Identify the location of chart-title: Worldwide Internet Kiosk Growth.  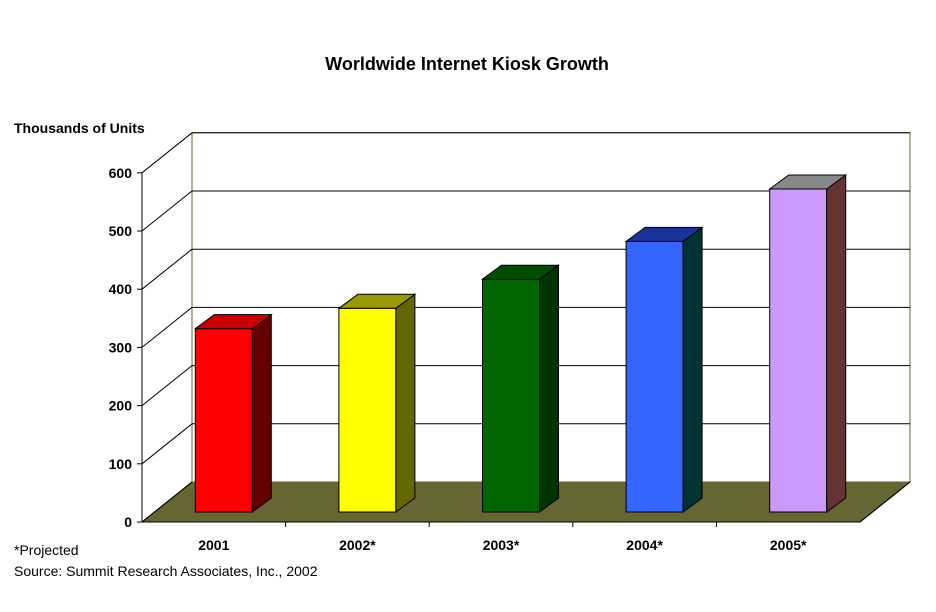
(467, 64).